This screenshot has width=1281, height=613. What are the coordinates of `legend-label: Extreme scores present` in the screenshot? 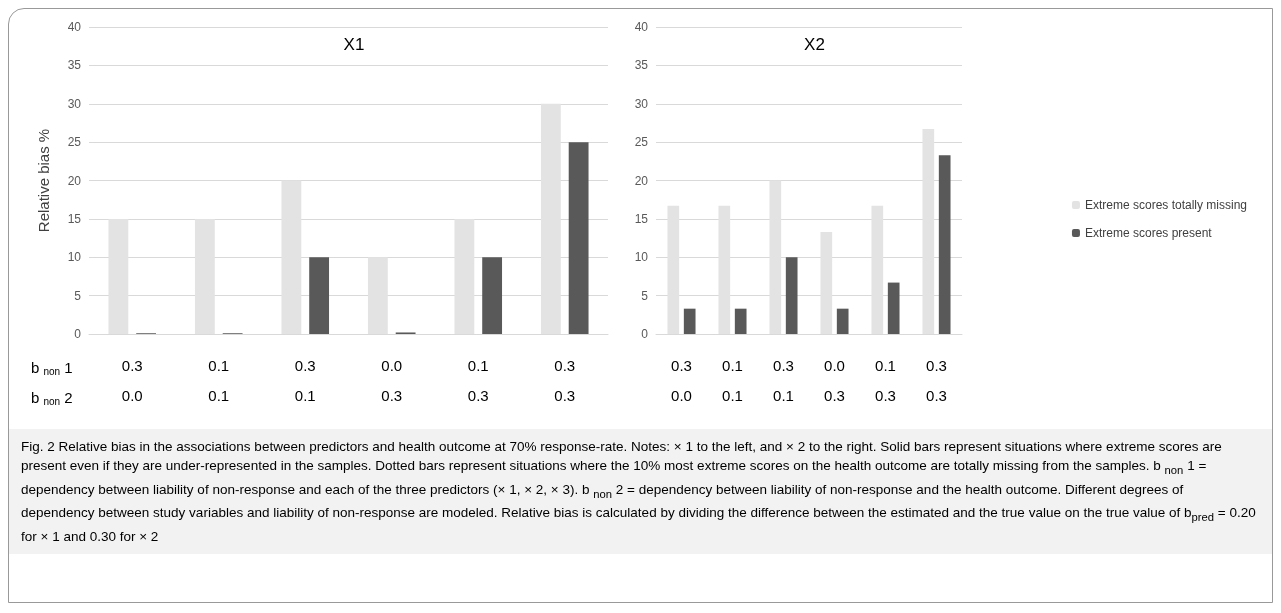 It's located at (1148, 233).